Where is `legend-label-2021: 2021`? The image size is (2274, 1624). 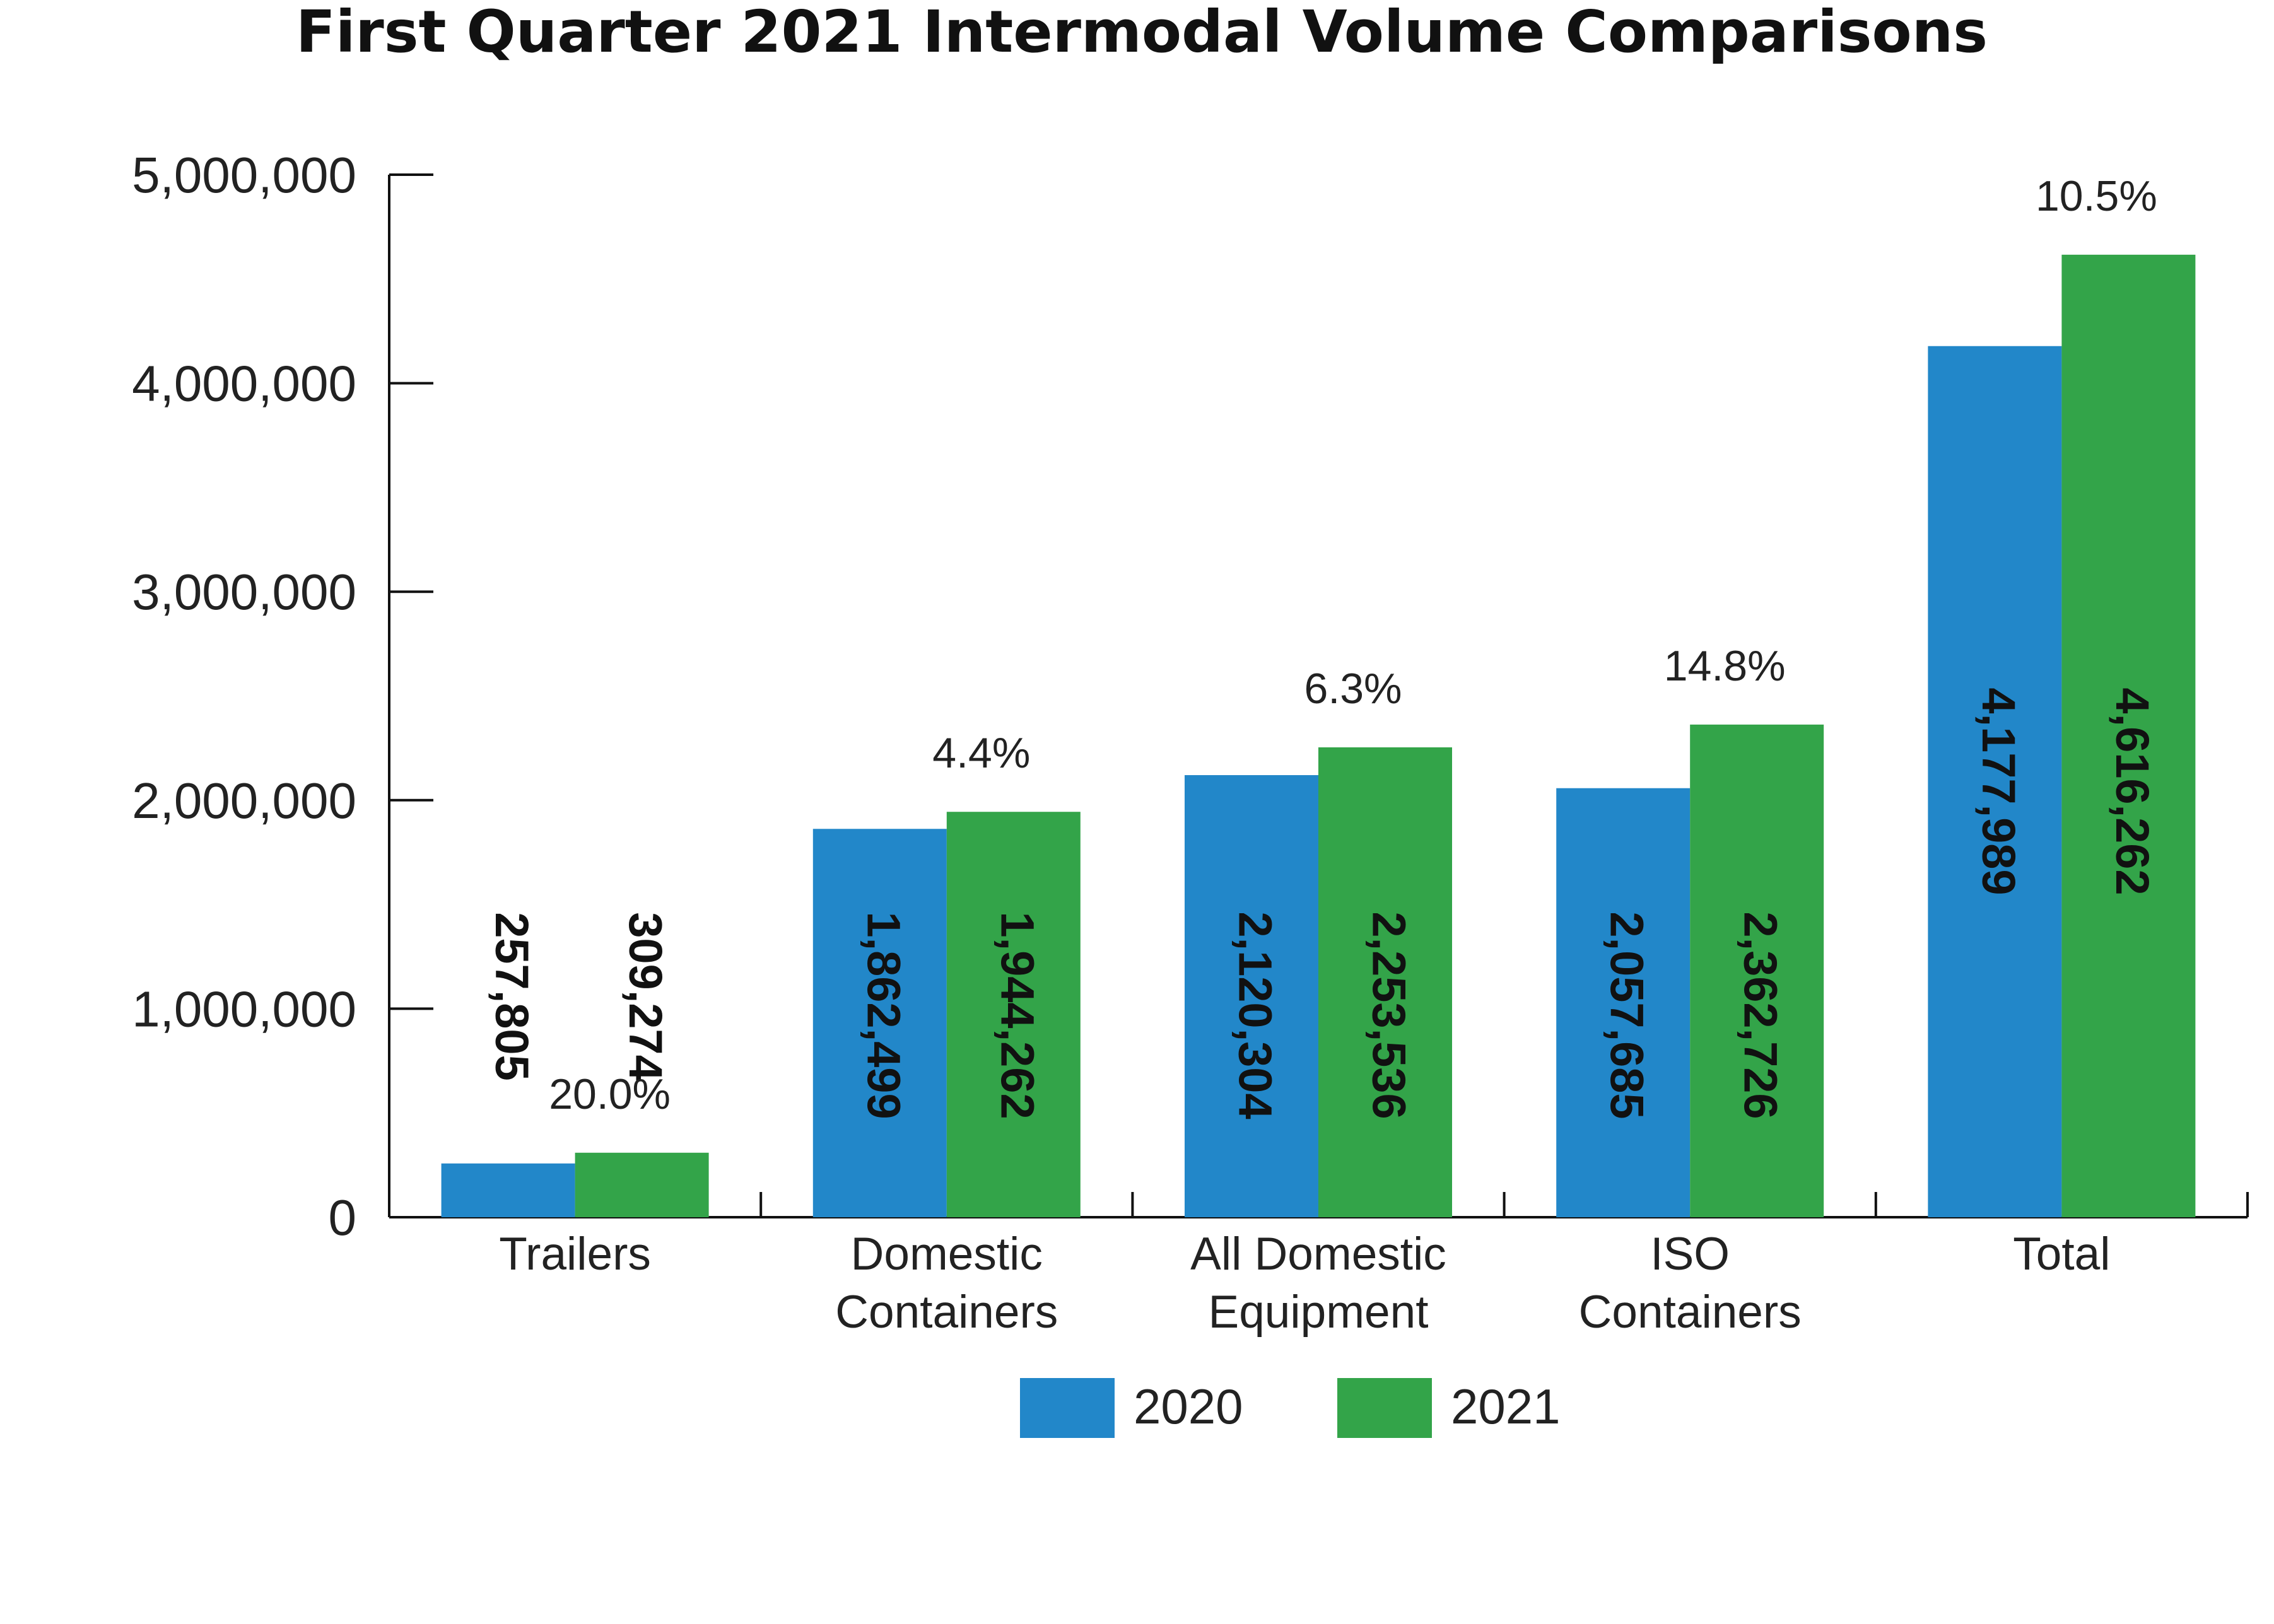 legend-label-2021: 2021 is located at coordinates (1506, 1406).